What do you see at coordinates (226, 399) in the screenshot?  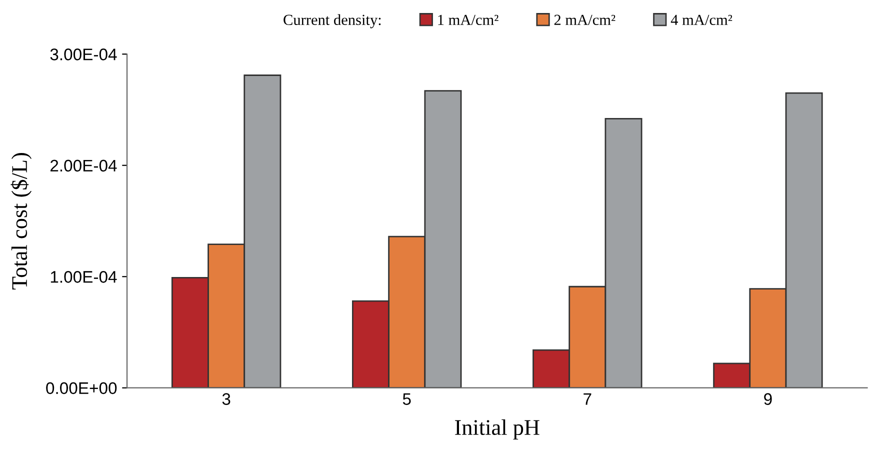 I see `x-tick-label: 3` at bounding box center [226, 399].